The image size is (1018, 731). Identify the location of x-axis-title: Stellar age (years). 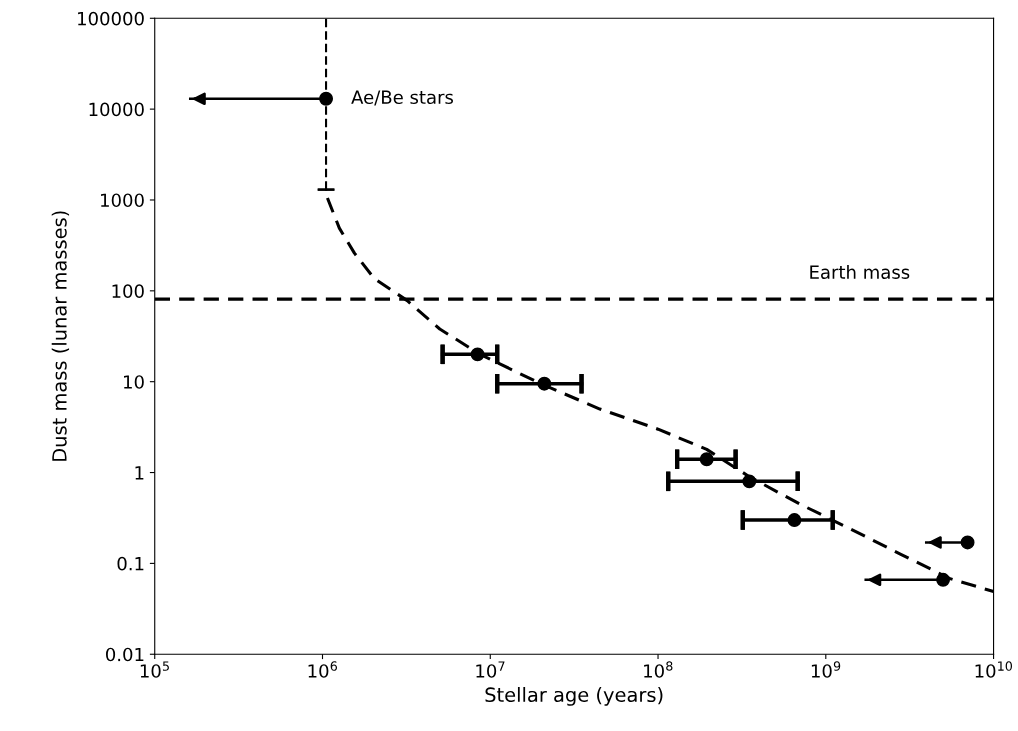
(574, 696).